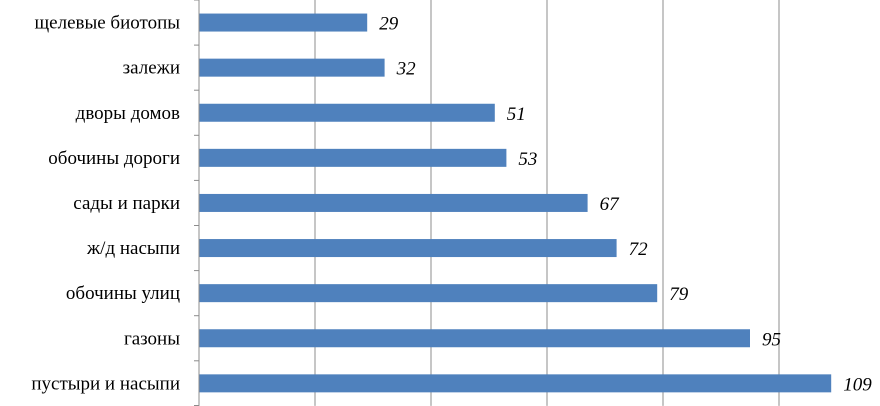 This screenshot has height=406, width=880. What do you see at coordinates (126, 203) in the screenshot?
I see `category-label: сады и парки` at bounding box center [126, 203].